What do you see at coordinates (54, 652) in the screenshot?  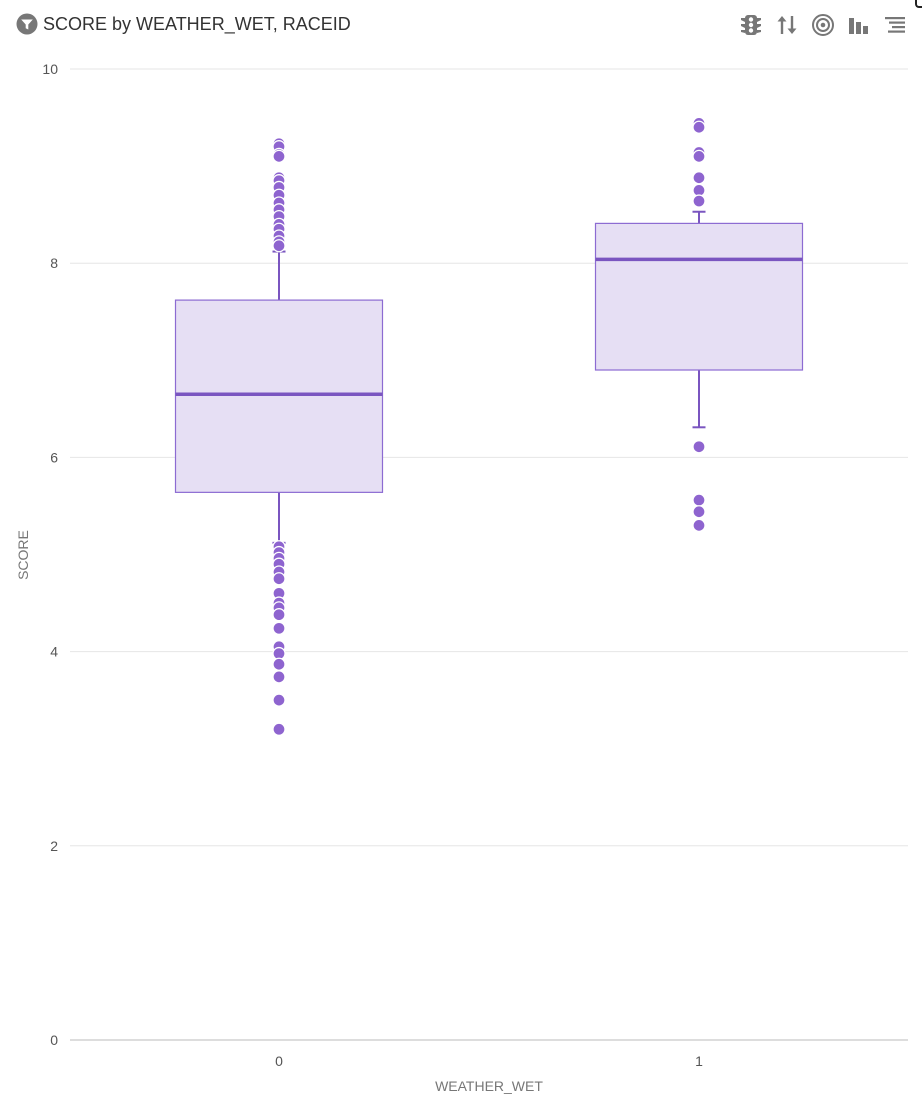 I see `y-tick-label: 4` at bounding box center [54, 652].